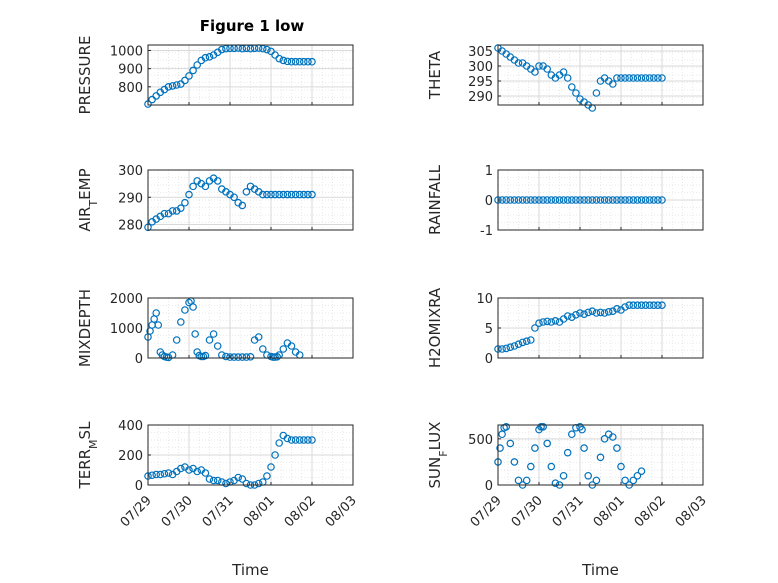  I want to click on y-axis-label: SUNFLUX, so click(438, 455).